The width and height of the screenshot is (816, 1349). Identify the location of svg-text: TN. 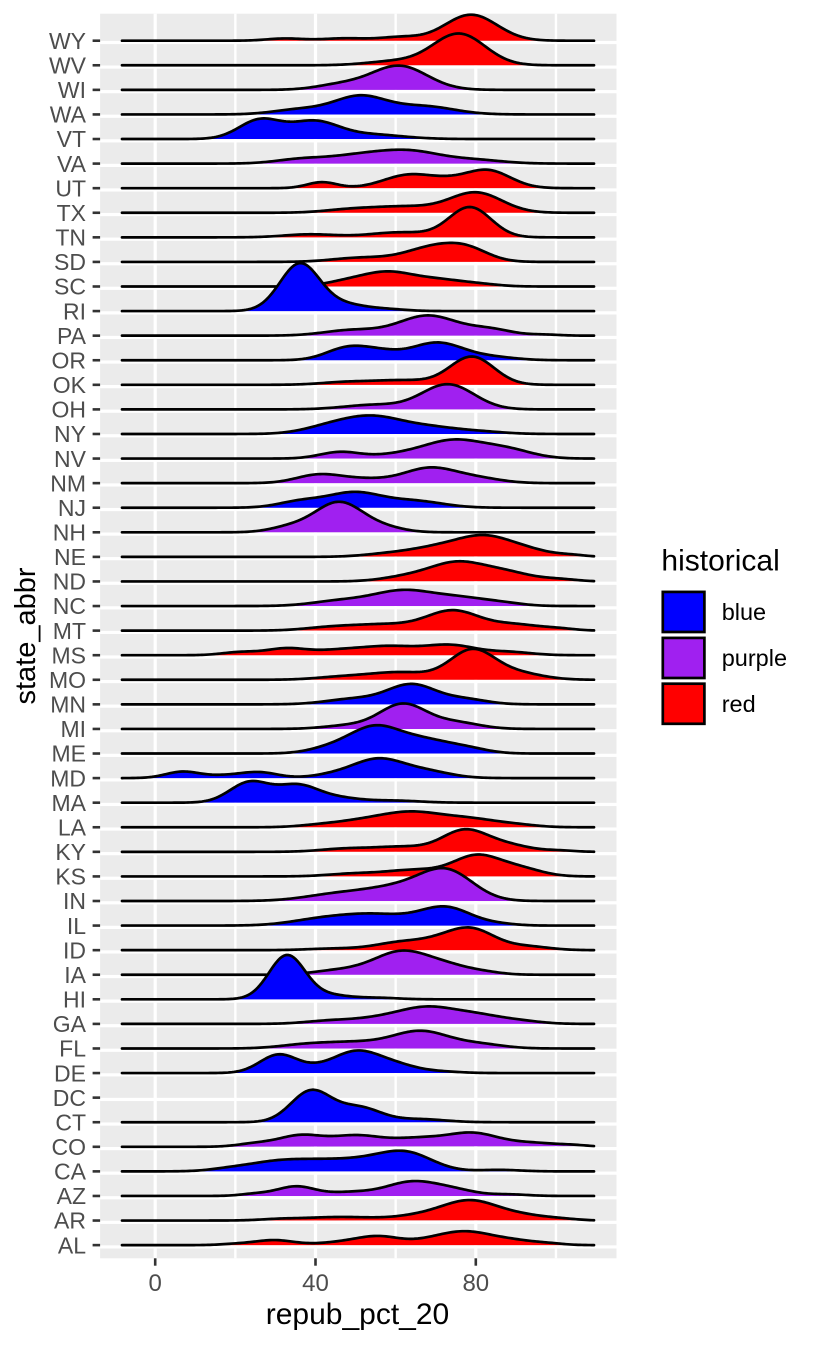
(70, 238).